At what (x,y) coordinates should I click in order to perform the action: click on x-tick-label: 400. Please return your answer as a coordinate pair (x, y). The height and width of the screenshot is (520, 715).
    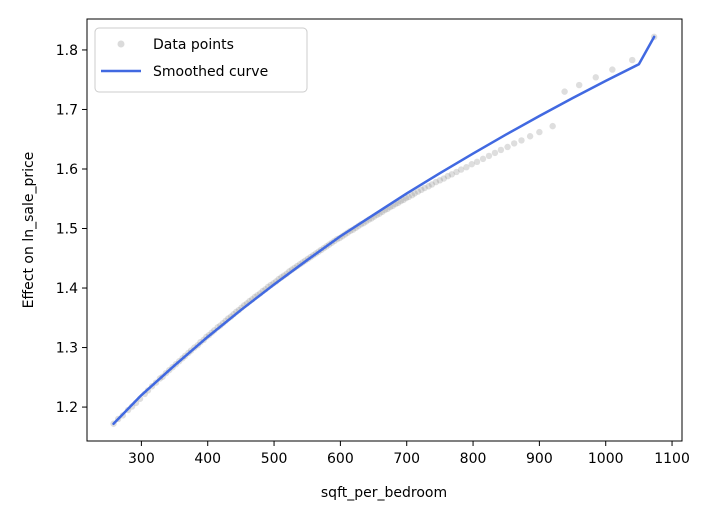
    Looking at the image, I should click on (207, 459).